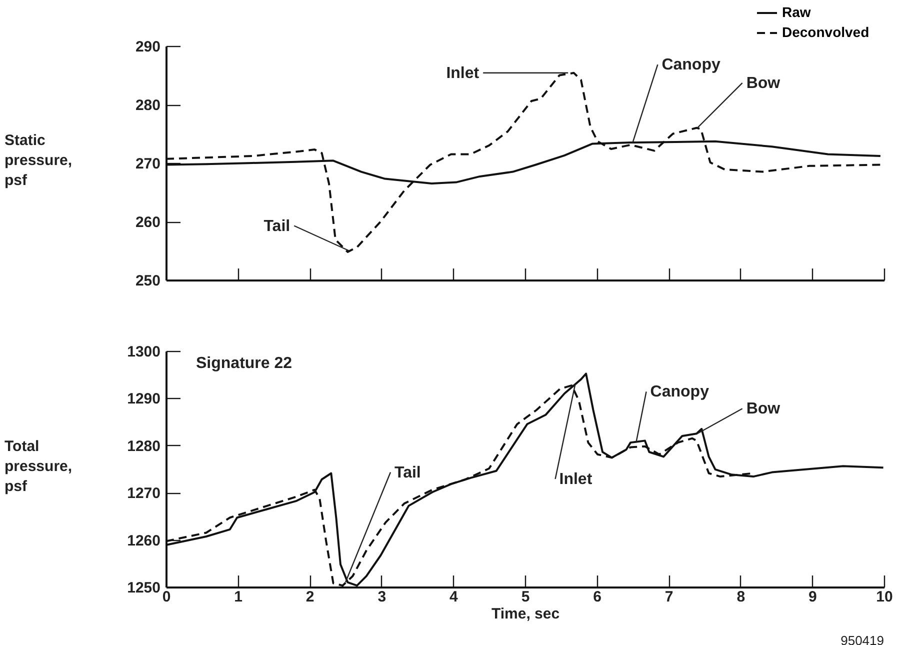 The image size is (905, 645). Describe the element at coordinates (310, 597) in the screenshot. I see `x-tick-label: 2` at that location.